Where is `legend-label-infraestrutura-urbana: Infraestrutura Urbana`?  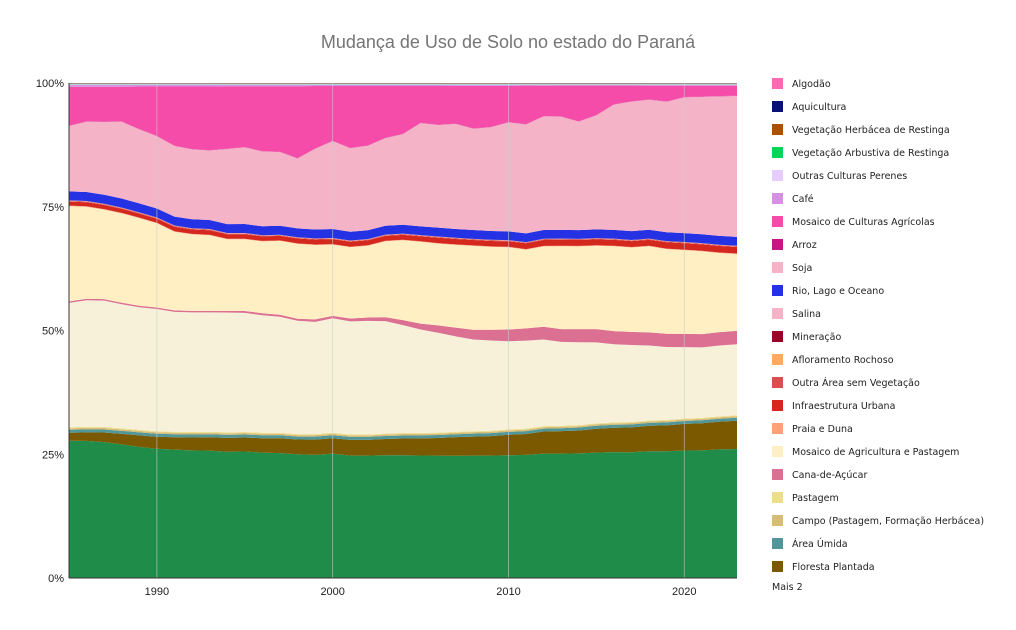 legend-label-infraestrutura-urbana: Infraestrutura Urbana is located at coordinates (843, 406).